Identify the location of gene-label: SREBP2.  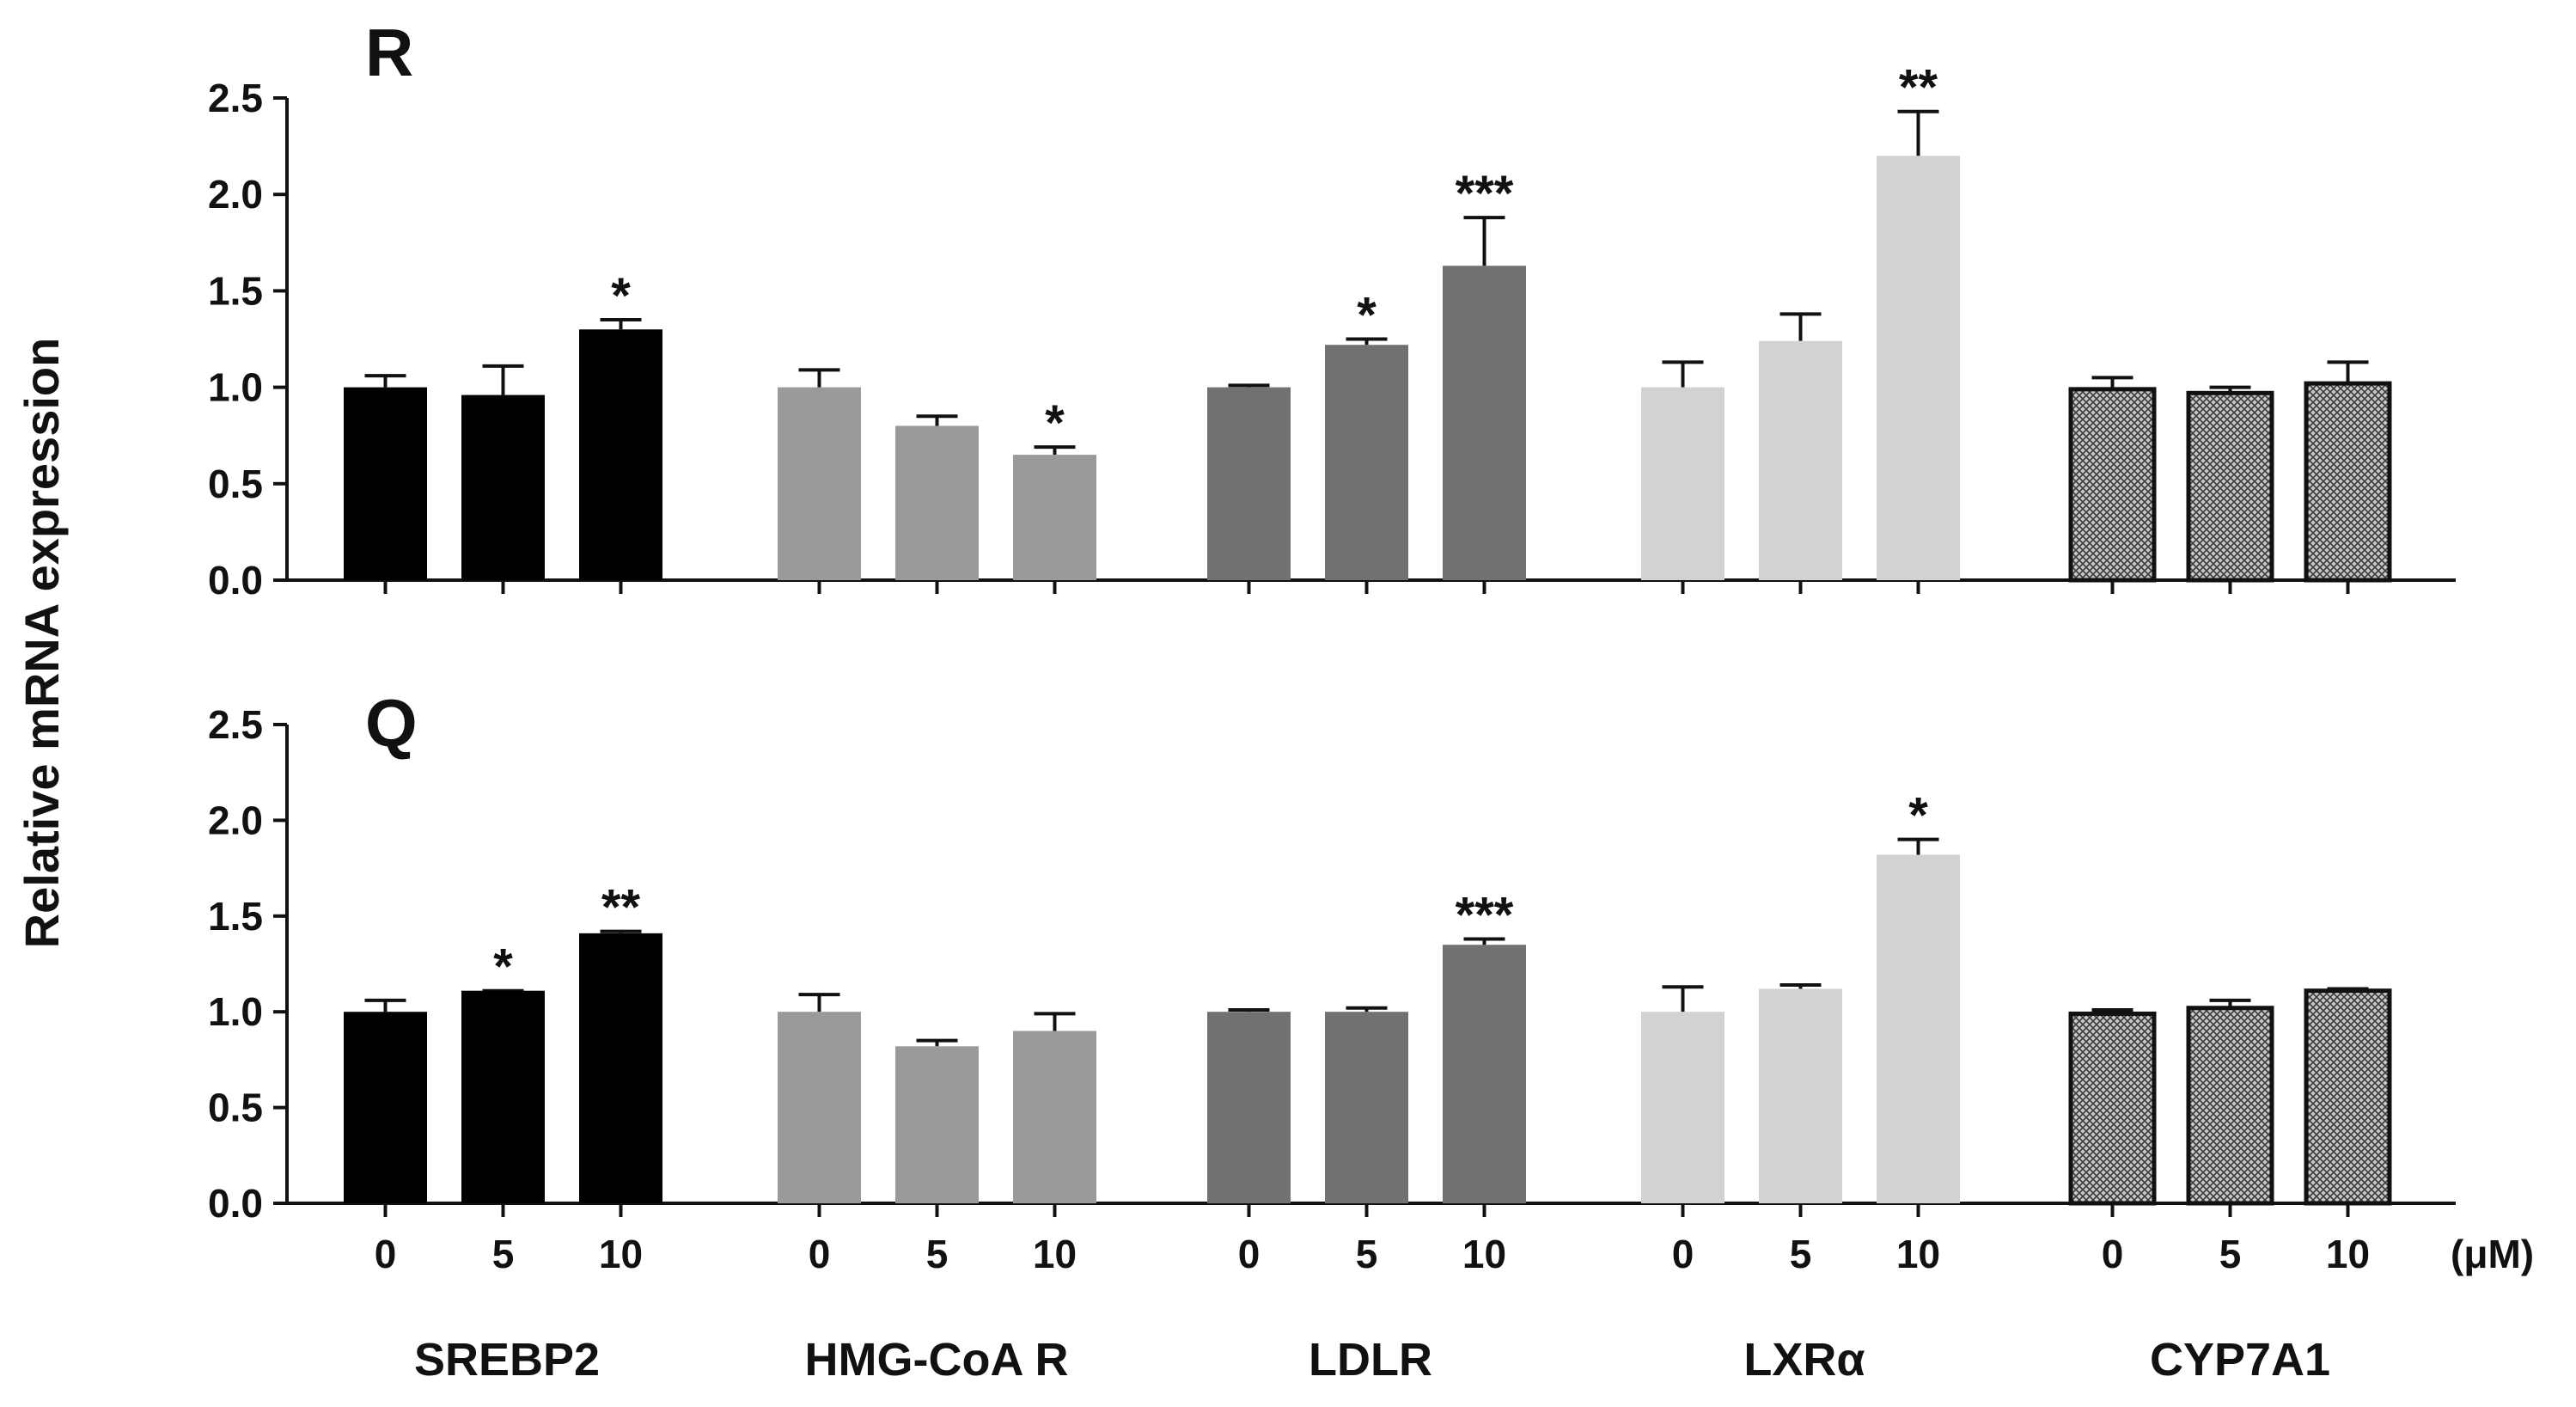
(507, 1360).